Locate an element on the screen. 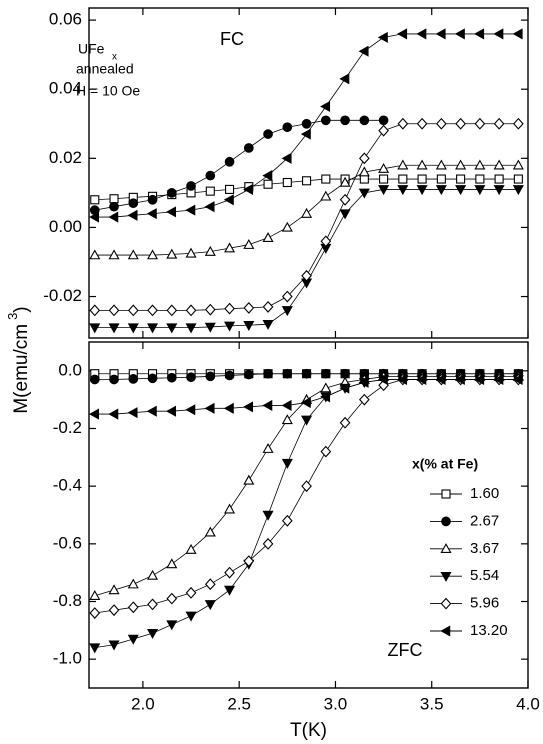 This screenshot has height=744, width=543. y-tick-label: 0.02 is located at coordinates (65, 157).